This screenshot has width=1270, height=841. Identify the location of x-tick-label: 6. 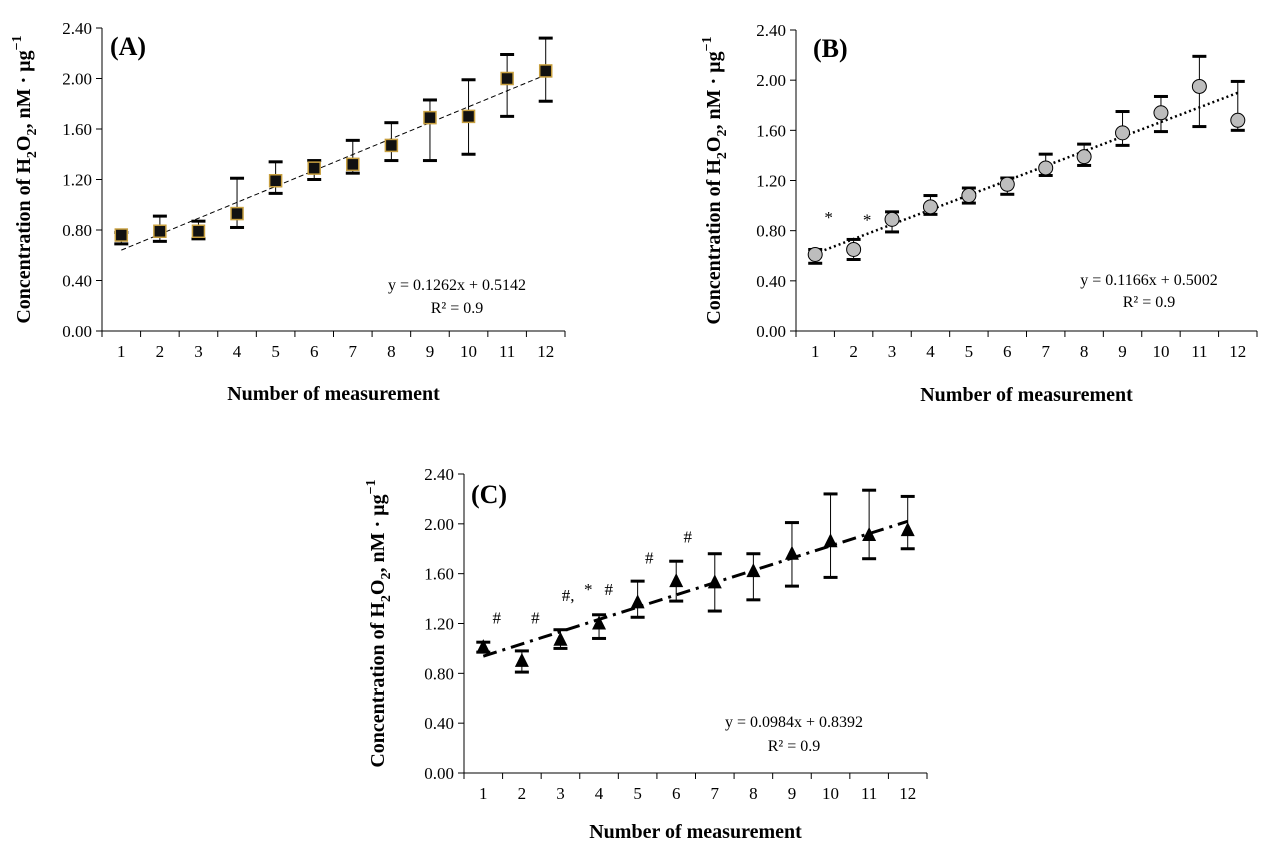
(1007, 351).